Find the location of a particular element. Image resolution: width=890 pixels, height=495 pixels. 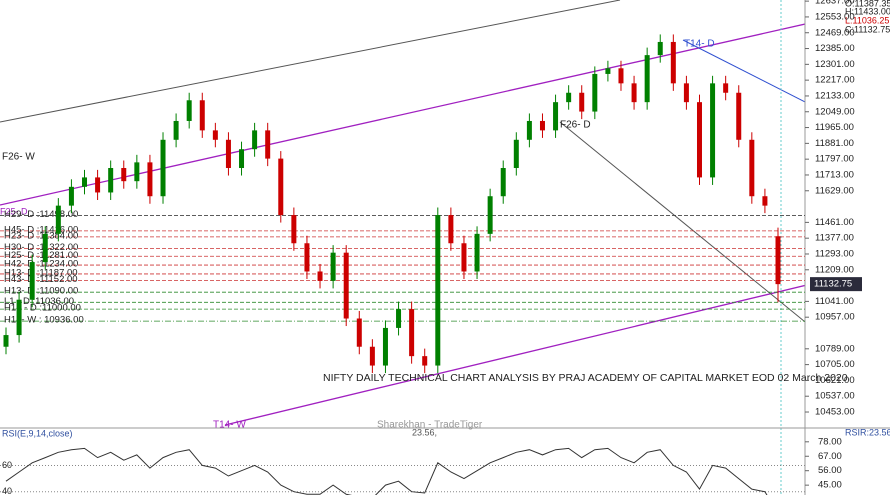

level-label: H13- D :11090.00 is located at coordinates (41, 291).